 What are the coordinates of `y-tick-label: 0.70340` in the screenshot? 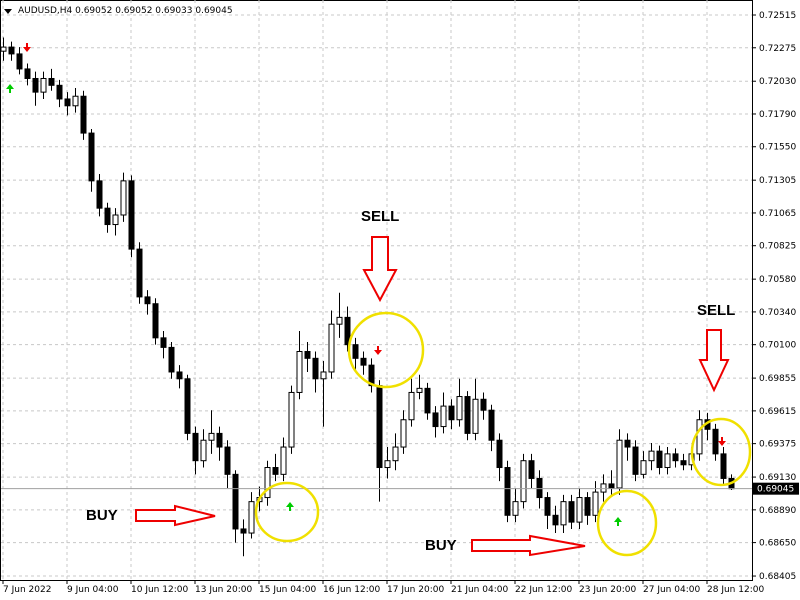 It's located at (777, 313).